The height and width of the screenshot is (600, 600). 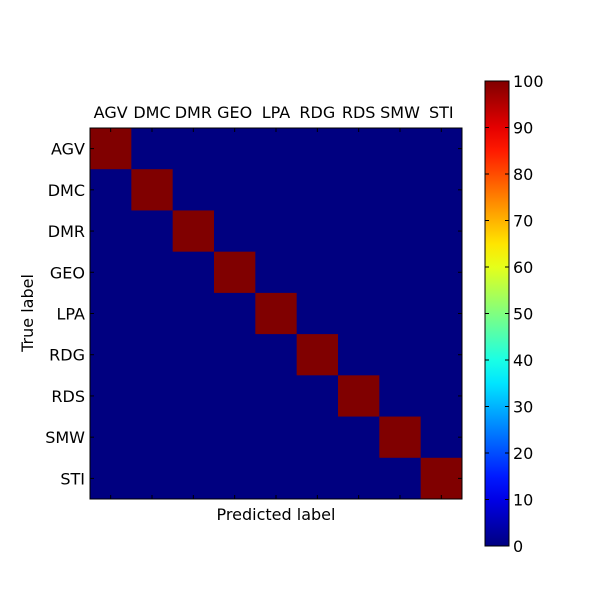 I want to click on heatmap-cell-RDG-RDS, so click(x=359, y=355).